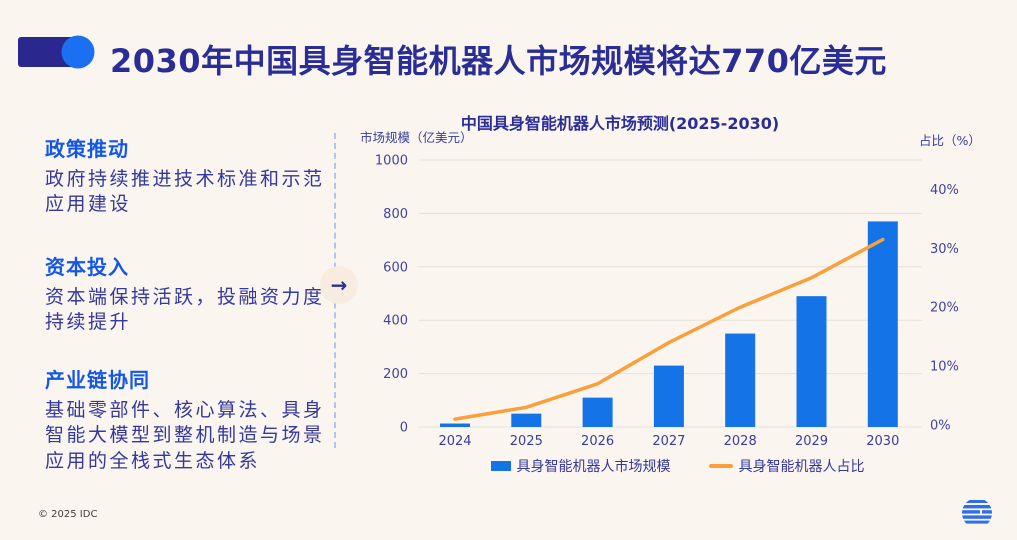 Image resolution: width=1017 pixels, height=540 pixels. I want to click on driver-section-policy: 政策推动 政府持续推进技术标准和示范应用建设, so click(193, 175).